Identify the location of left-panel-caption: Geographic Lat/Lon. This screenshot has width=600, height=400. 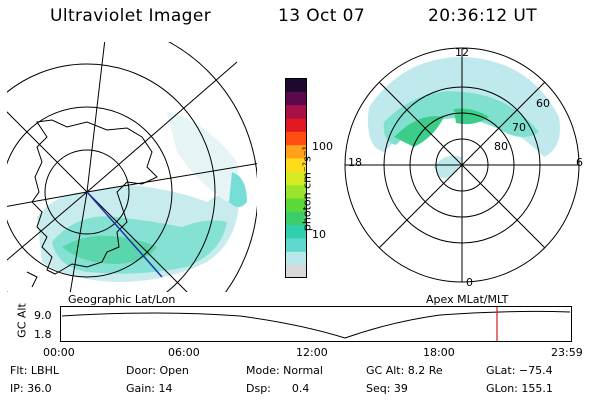
(122, 299).